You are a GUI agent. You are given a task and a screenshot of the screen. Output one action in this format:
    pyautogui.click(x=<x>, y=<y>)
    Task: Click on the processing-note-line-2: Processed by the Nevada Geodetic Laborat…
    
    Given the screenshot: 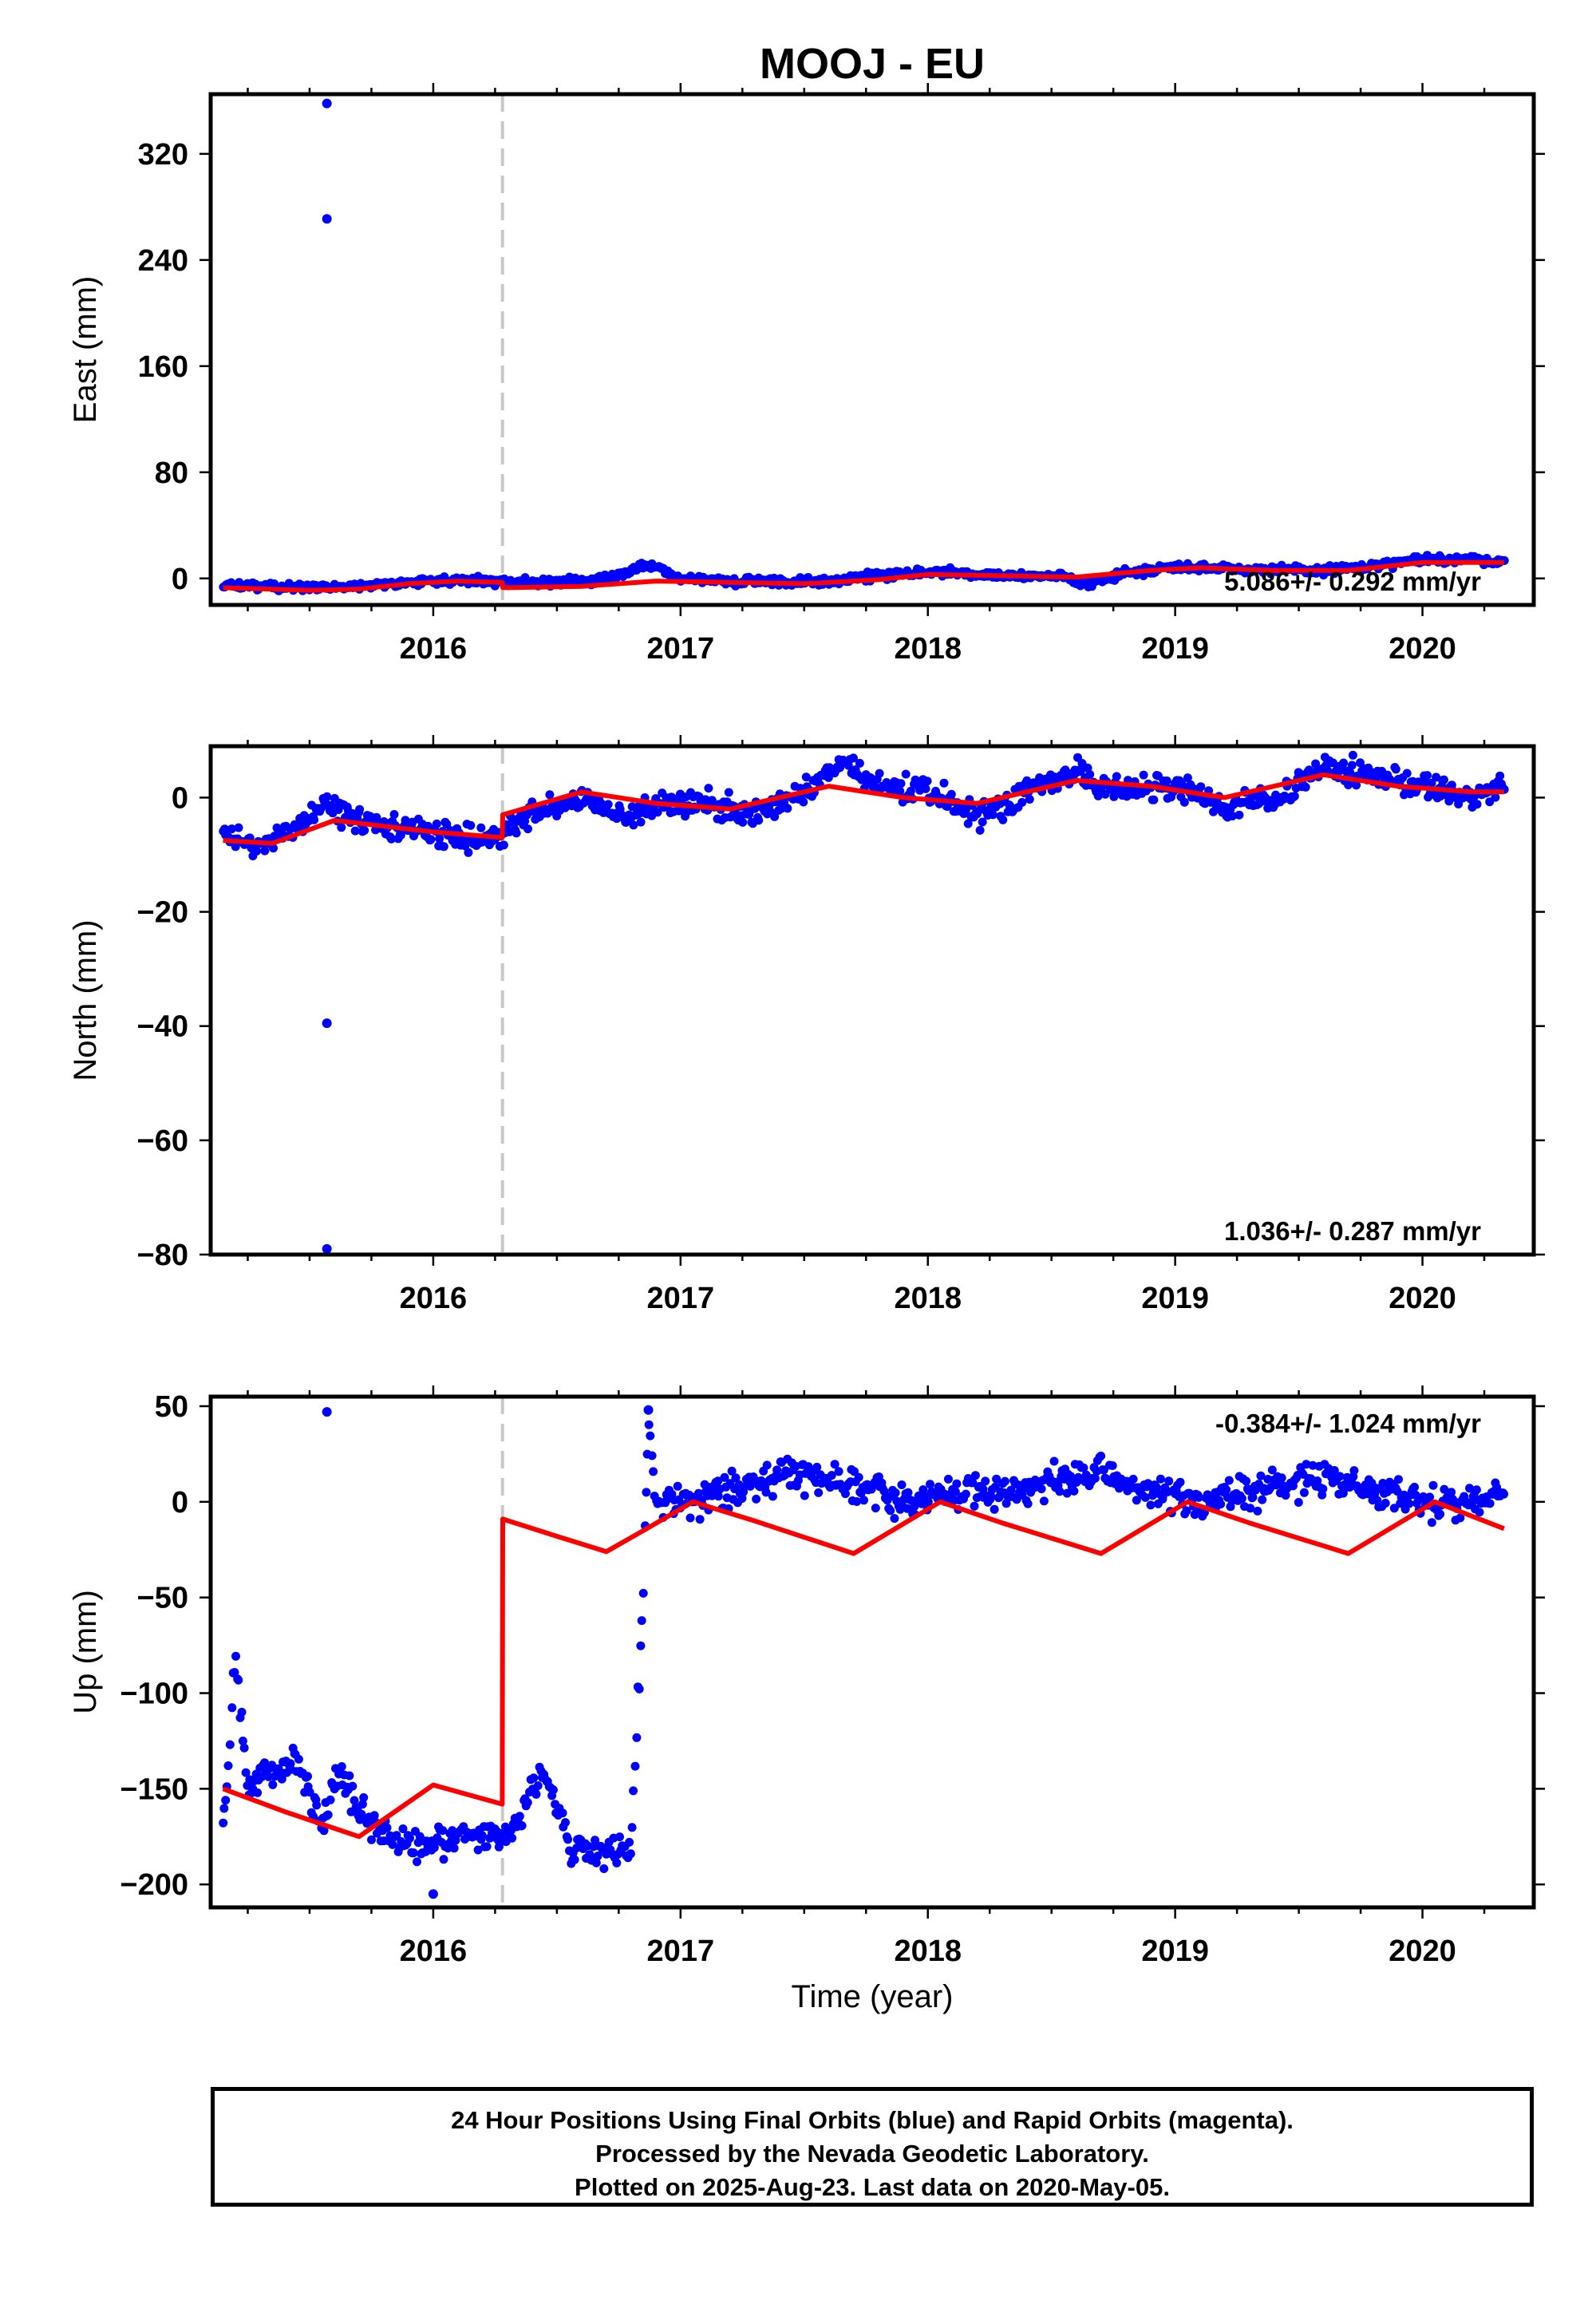 What is the action you would take?
    pyautogui.click(x=872, y=2154)
    